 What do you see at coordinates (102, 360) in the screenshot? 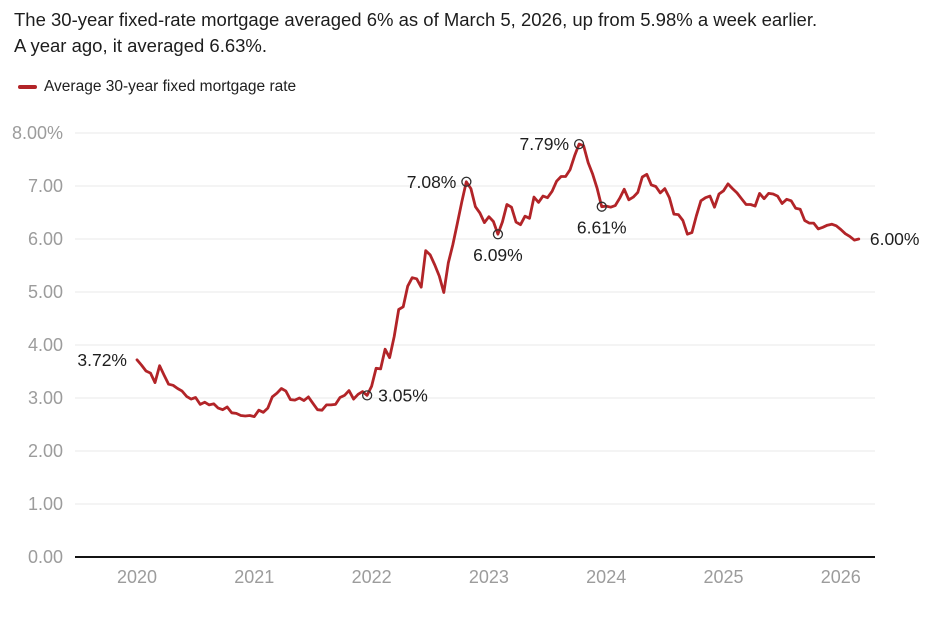
I see `annotation-label: 3.72%` at bounding box center [102, 360].